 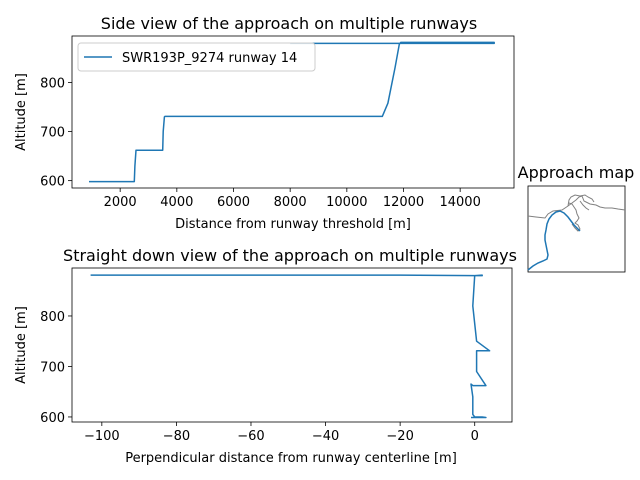 What do you see at coordinates (250, 436) in the screenshot?
I see `down-view-xtick-label: −60` at bounding box center [250, 436].